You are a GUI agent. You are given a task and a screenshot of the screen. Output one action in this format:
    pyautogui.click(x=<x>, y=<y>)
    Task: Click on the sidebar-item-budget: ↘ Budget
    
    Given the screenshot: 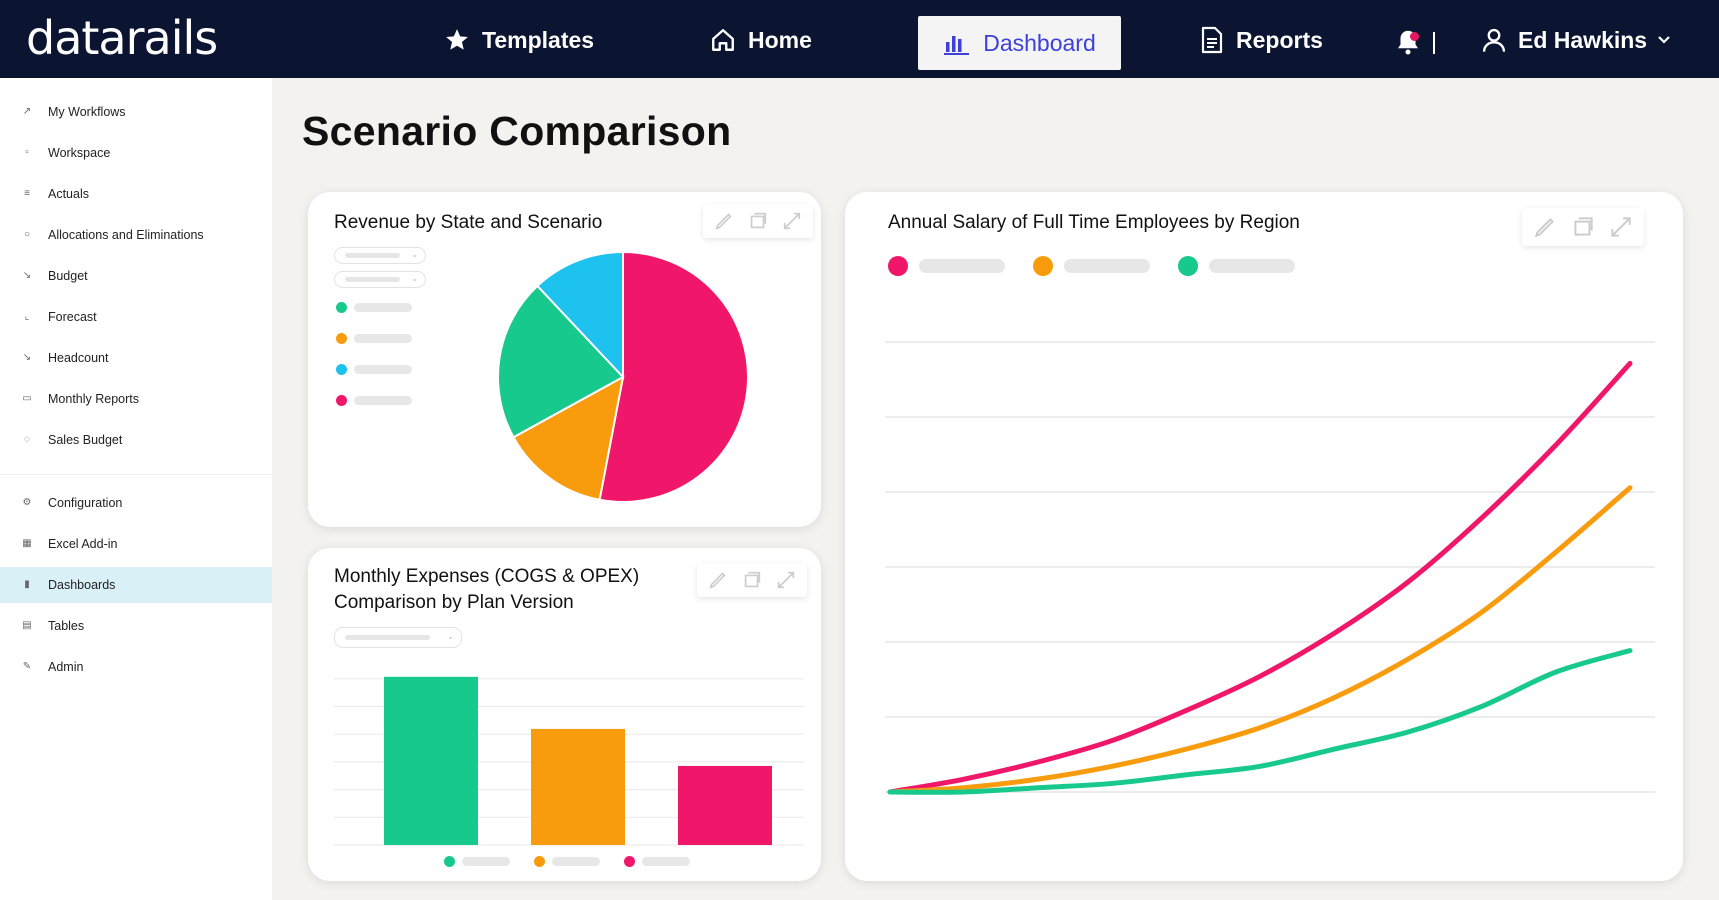 What is the action you would take?
    pyautogui.click(x=136, y=276)
    